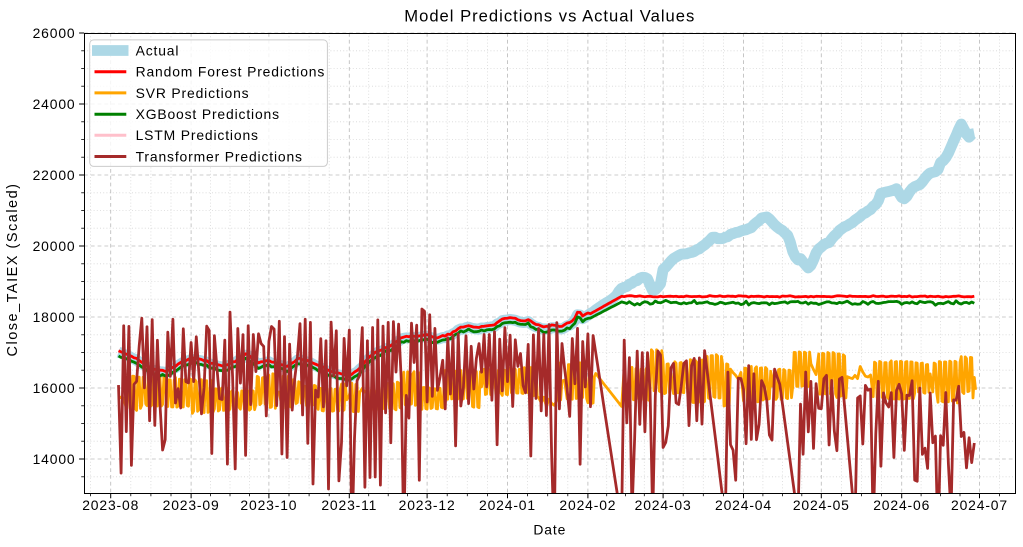 The height and width of the screenshot is (547, 1023). I want to click on svg-text: 2023-09, so click(191, 505).